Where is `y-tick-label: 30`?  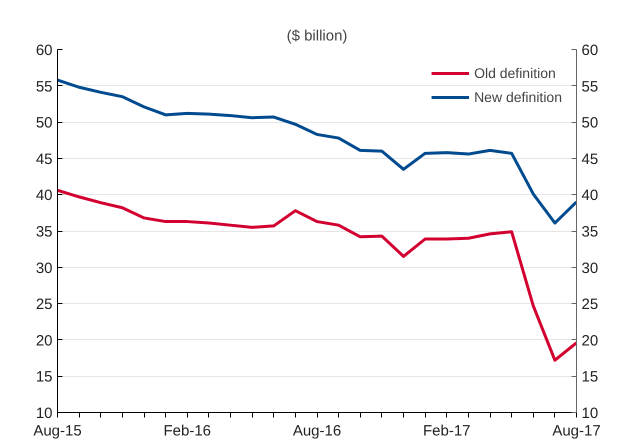
y-tick-label: 30 is located at coordinates (44, 268).